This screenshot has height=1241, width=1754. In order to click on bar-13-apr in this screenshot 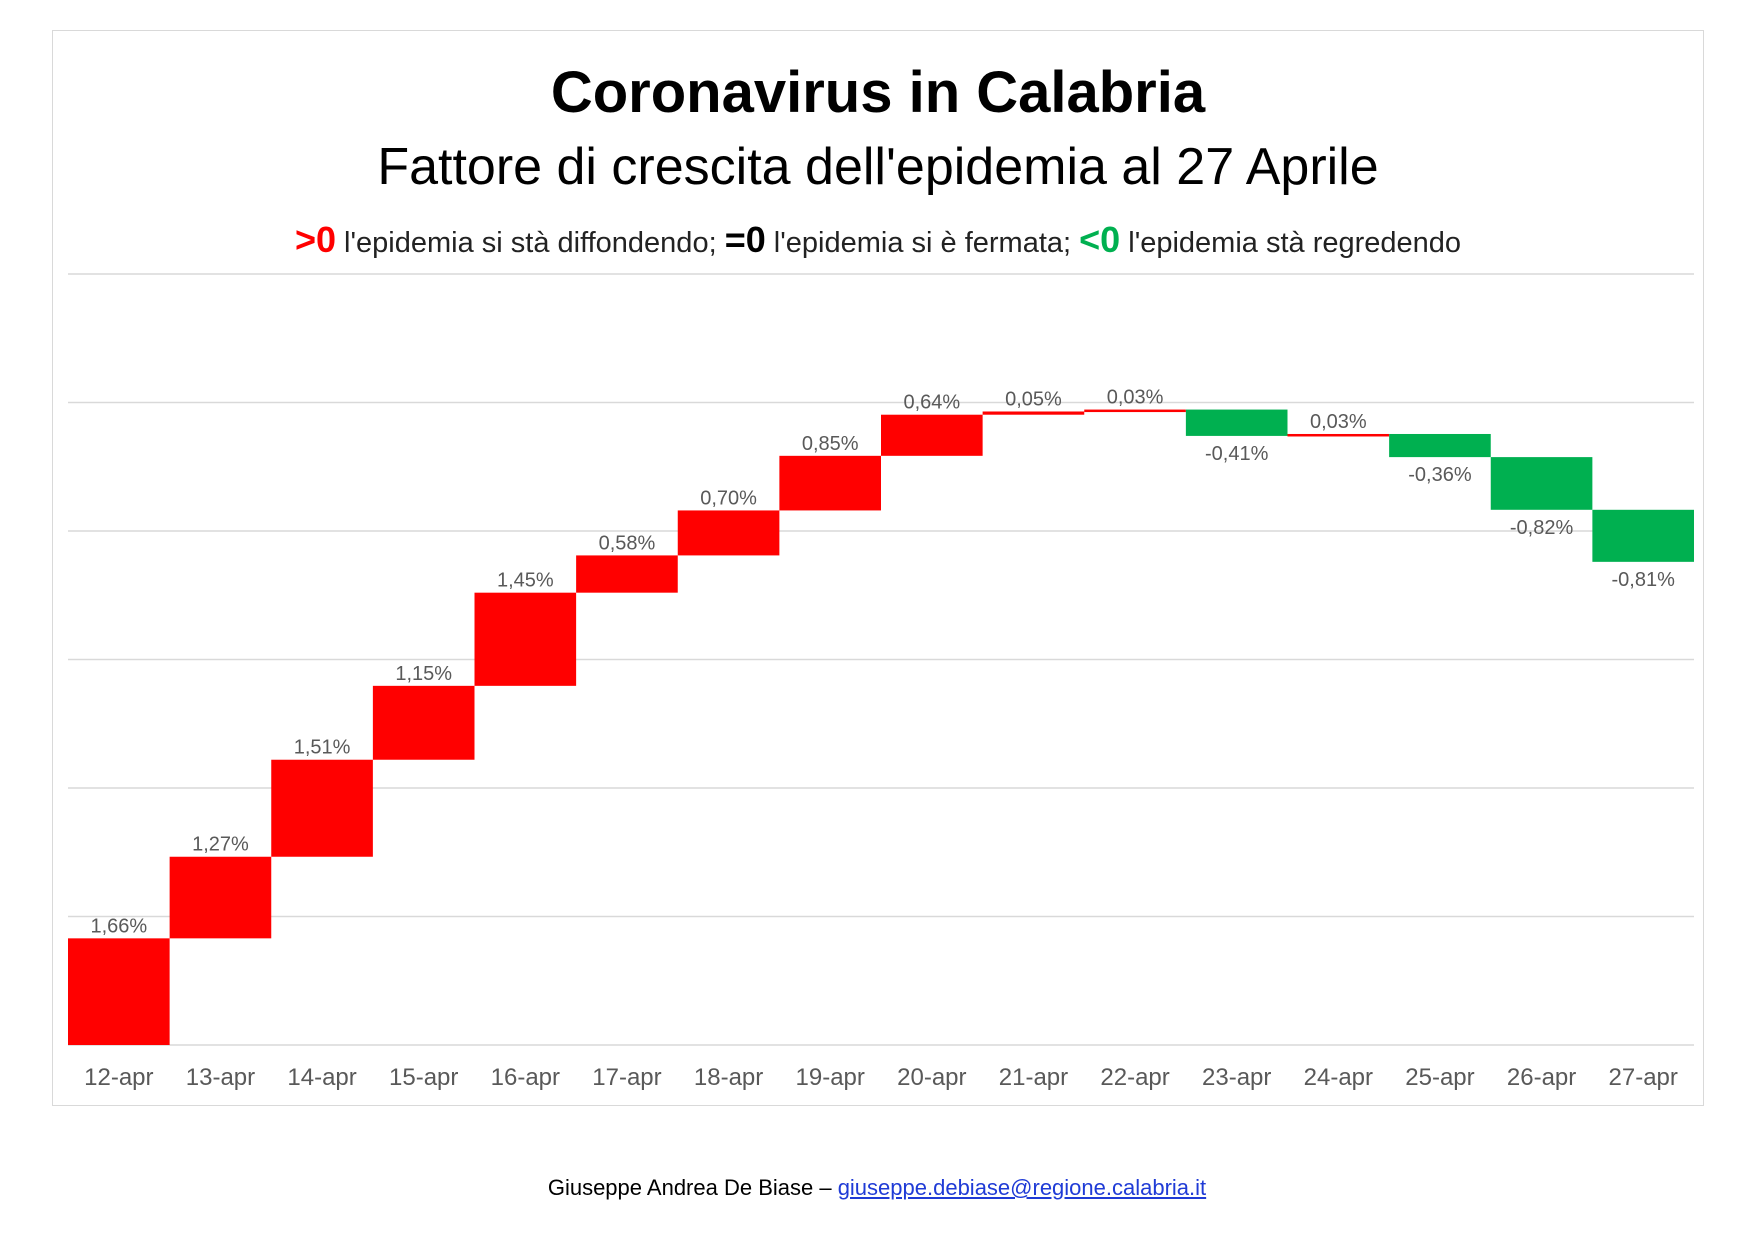, I will do `click(220, 897)`.